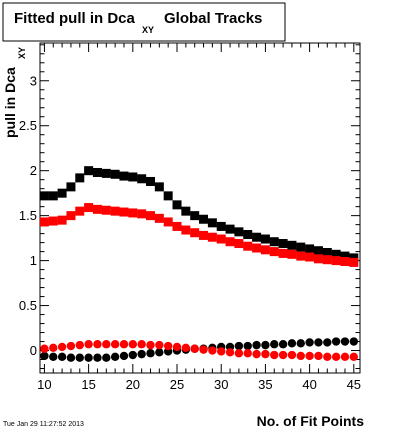  Describe the element at coordinates (213, 18) in the screenshot. I see `chart-title-suffix: Global Tracks` at that location.